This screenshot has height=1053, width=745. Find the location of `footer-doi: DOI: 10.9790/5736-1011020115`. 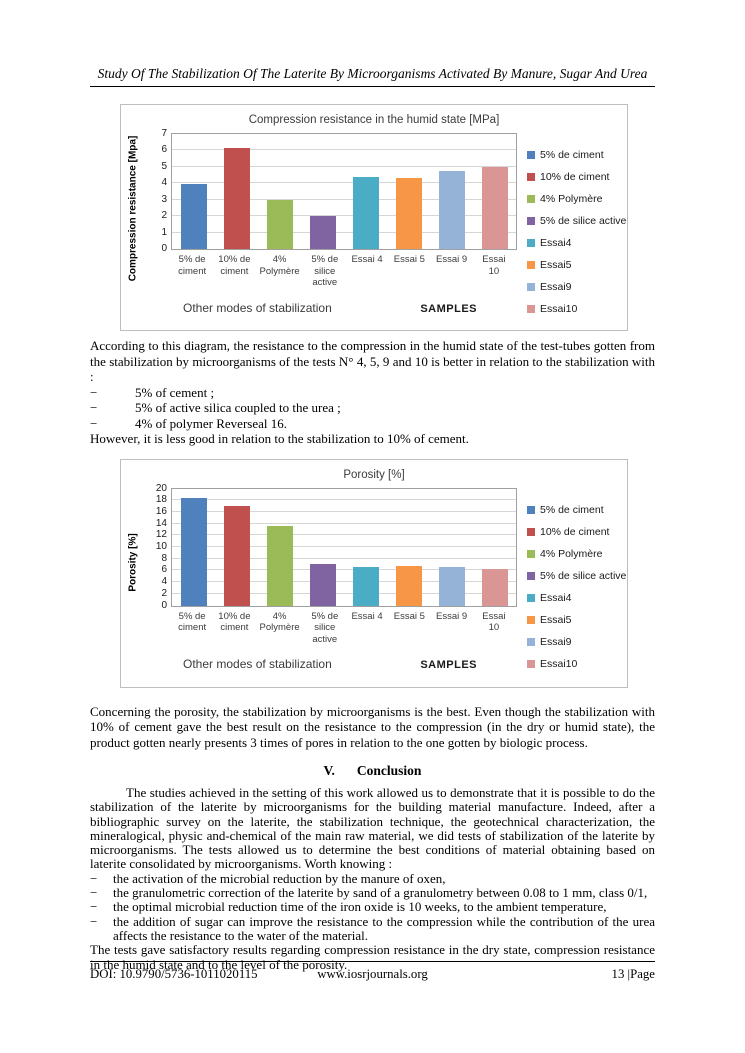

footer-doi: DOI: 10.9790/5736-1011020115 is located at coordinates (174, 974).